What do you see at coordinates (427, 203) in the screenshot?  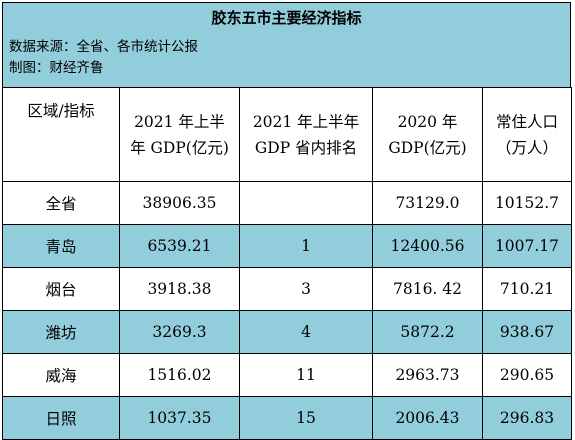 I see `gdp-2020-cell: 73129.0` at bounding box center [427, 203].